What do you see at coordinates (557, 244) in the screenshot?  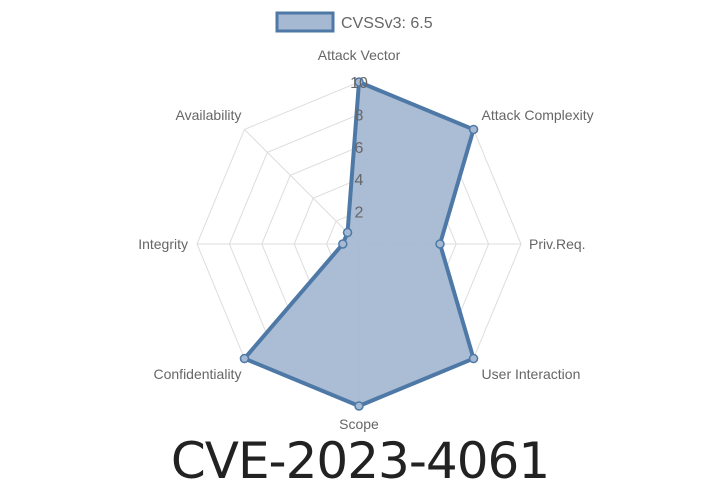 I see `axis-label: Priv.Req.` at bounding box center [557, 244].